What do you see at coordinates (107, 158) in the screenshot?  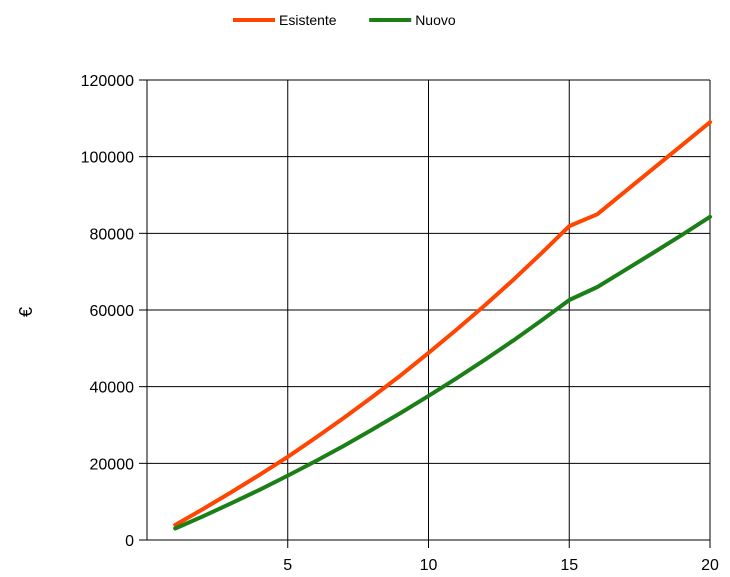 I see `y-tick-label: 100000` at bounding box center [107, 158].